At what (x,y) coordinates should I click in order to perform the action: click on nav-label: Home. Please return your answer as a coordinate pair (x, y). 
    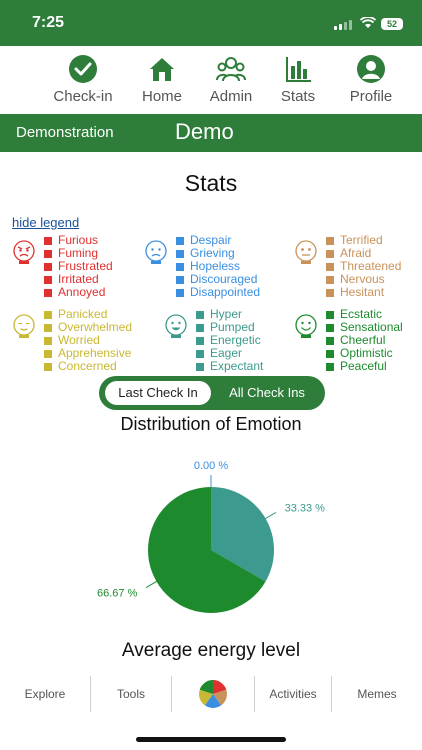
    Looking at the image, I should click on (161, 96).